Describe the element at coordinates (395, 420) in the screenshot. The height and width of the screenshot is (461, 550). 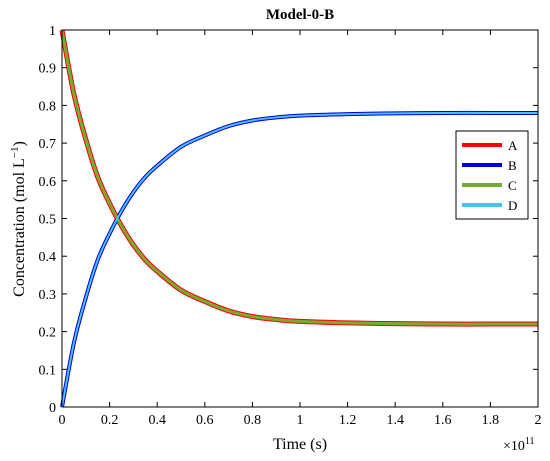
I see `x-tick-label: 1.4` at that location.